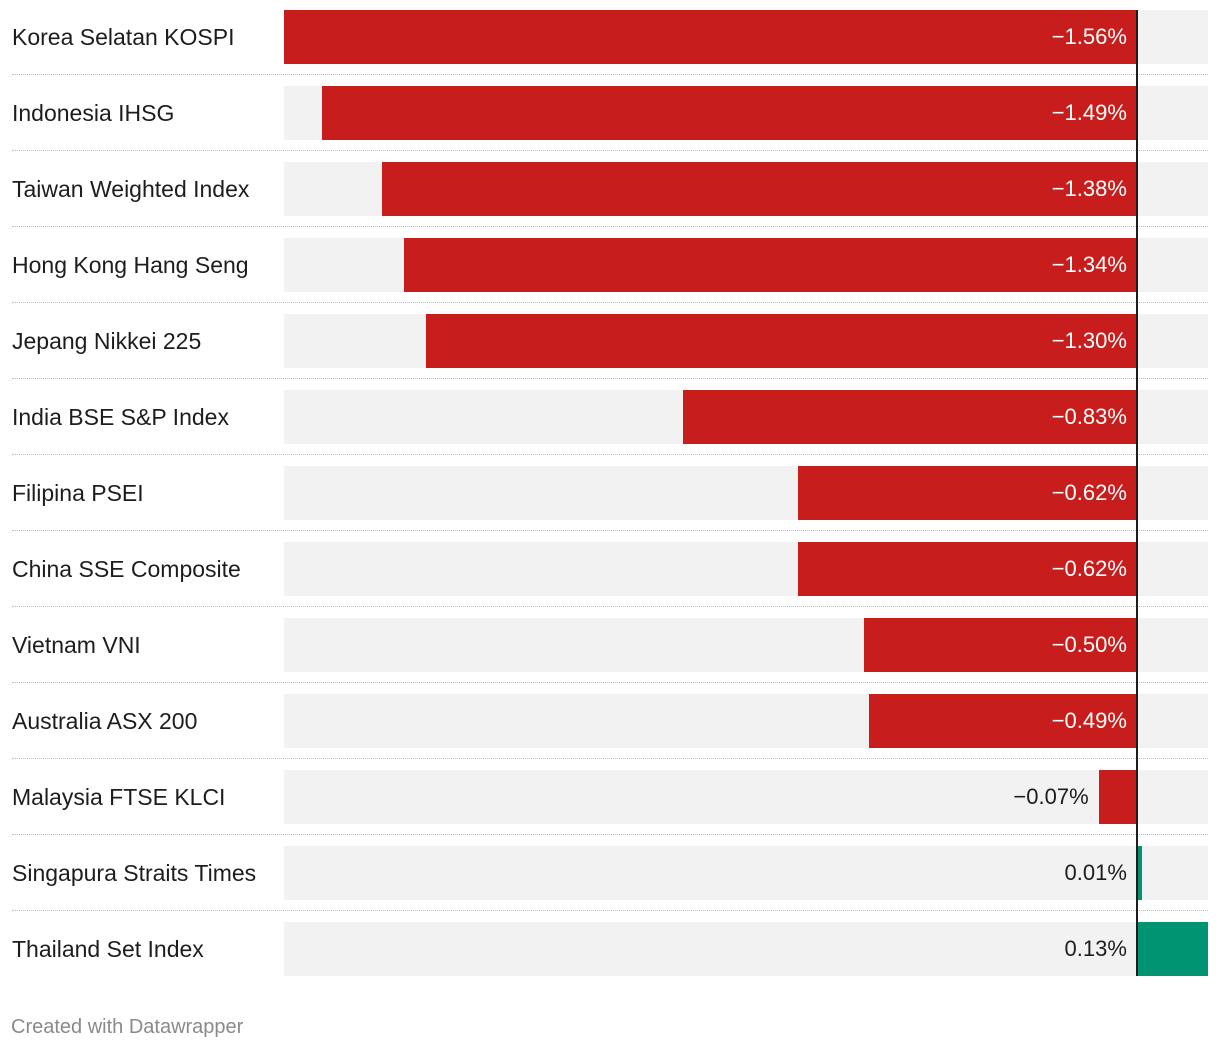 The image size is (1220, 1052). What do you see at coordinates (610, 656) in the screenshot?
I see `chart-row: Vietnam VNI −0.50%` at bounding box center [610, 656].